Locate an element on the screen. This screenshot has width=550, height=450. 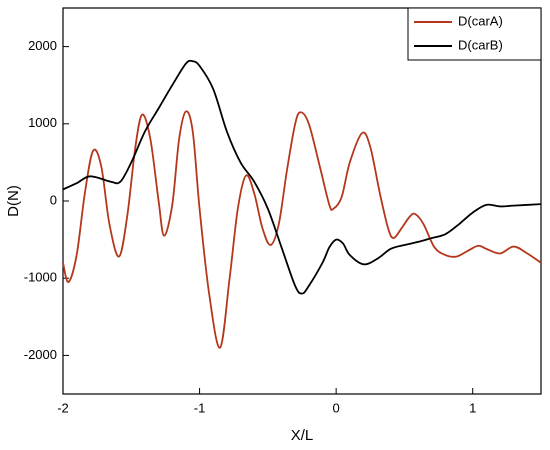
y-tick-label: -1000 is located at coordinates (40, 277).